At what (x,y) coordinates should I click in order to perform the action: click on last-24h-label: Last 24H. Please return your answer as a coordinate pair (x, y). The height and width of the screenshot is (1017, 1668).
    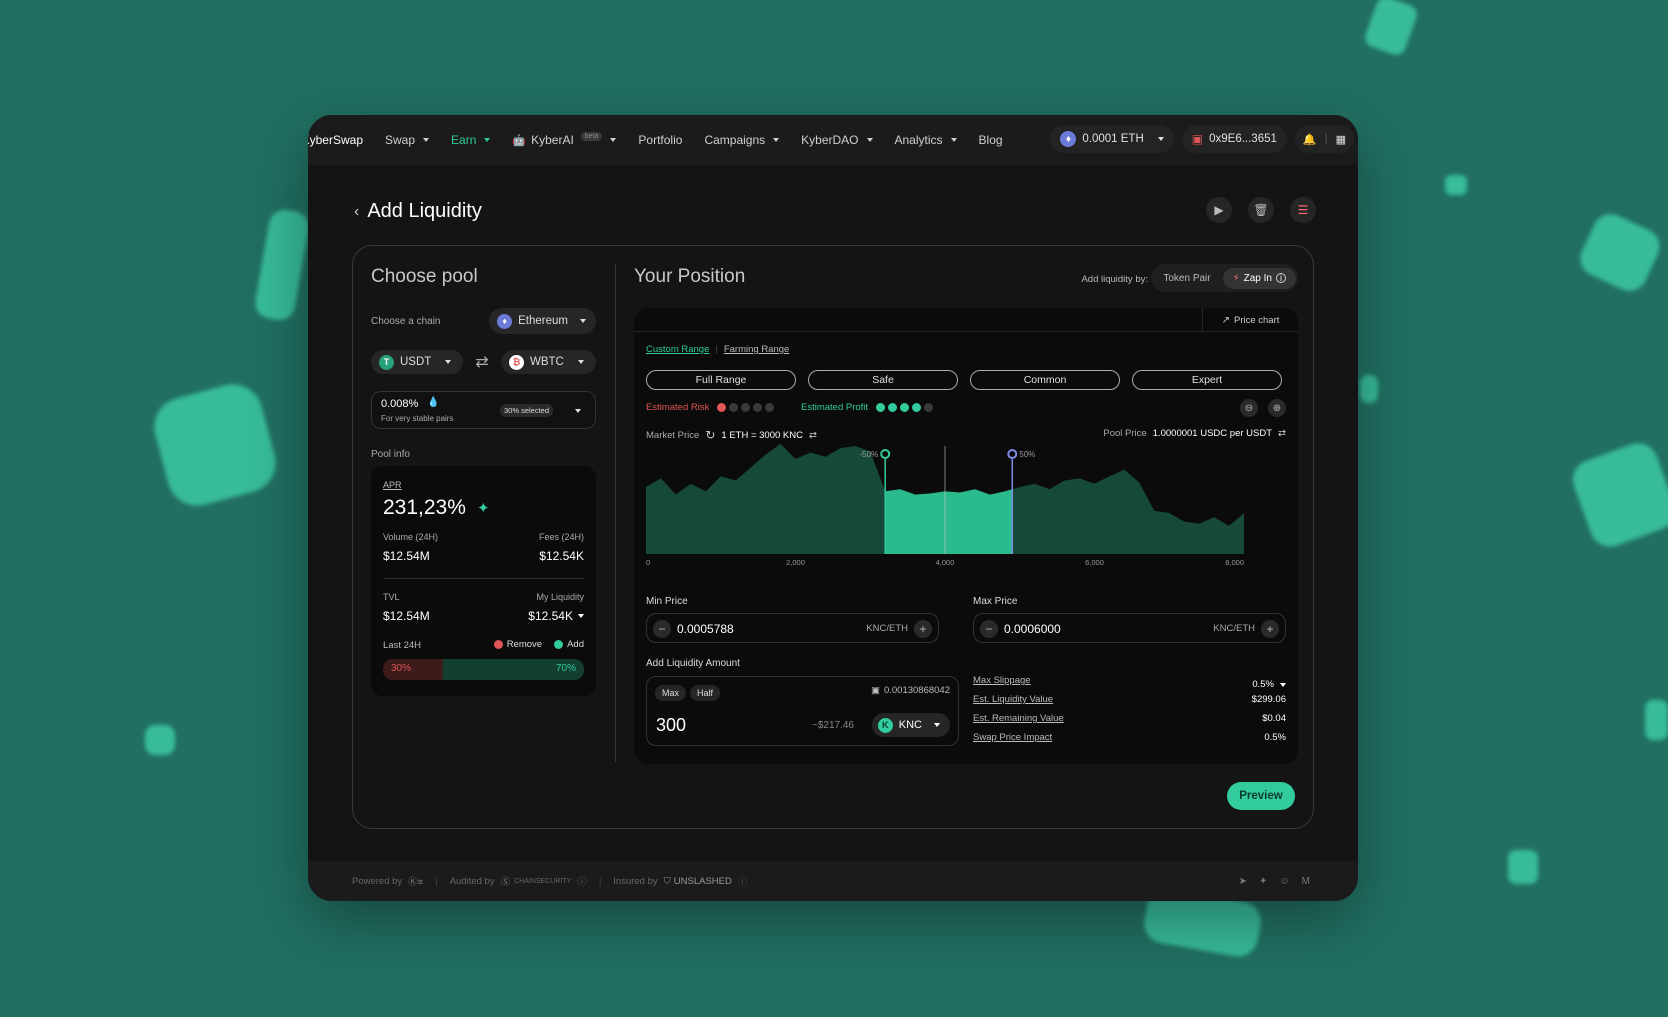
    Looking at the image, I should click on (402, 645).